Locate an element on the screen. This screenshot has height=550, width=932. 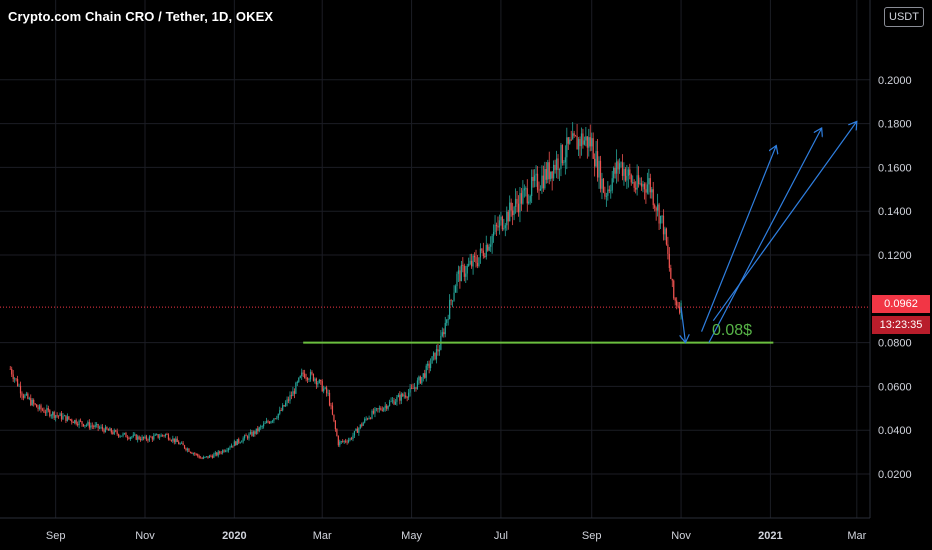
x-tick-label: 2020 is located at coordinates (234, 536).